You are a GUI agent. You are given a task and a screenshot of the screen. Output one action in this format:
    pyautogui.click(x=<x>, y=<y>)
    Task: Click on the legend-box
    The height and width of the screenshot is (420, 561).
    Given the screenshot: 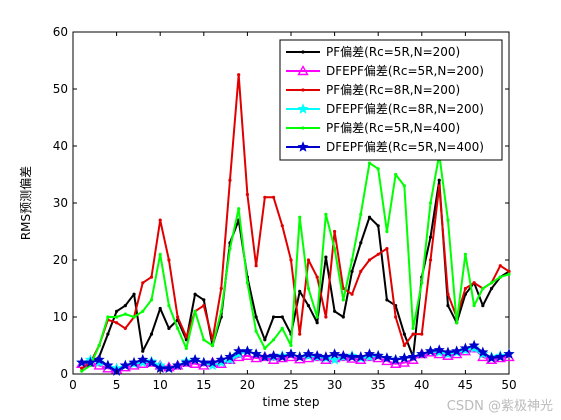 What is the action you would take?
    pyautogui.click(x=391, y=100)
    